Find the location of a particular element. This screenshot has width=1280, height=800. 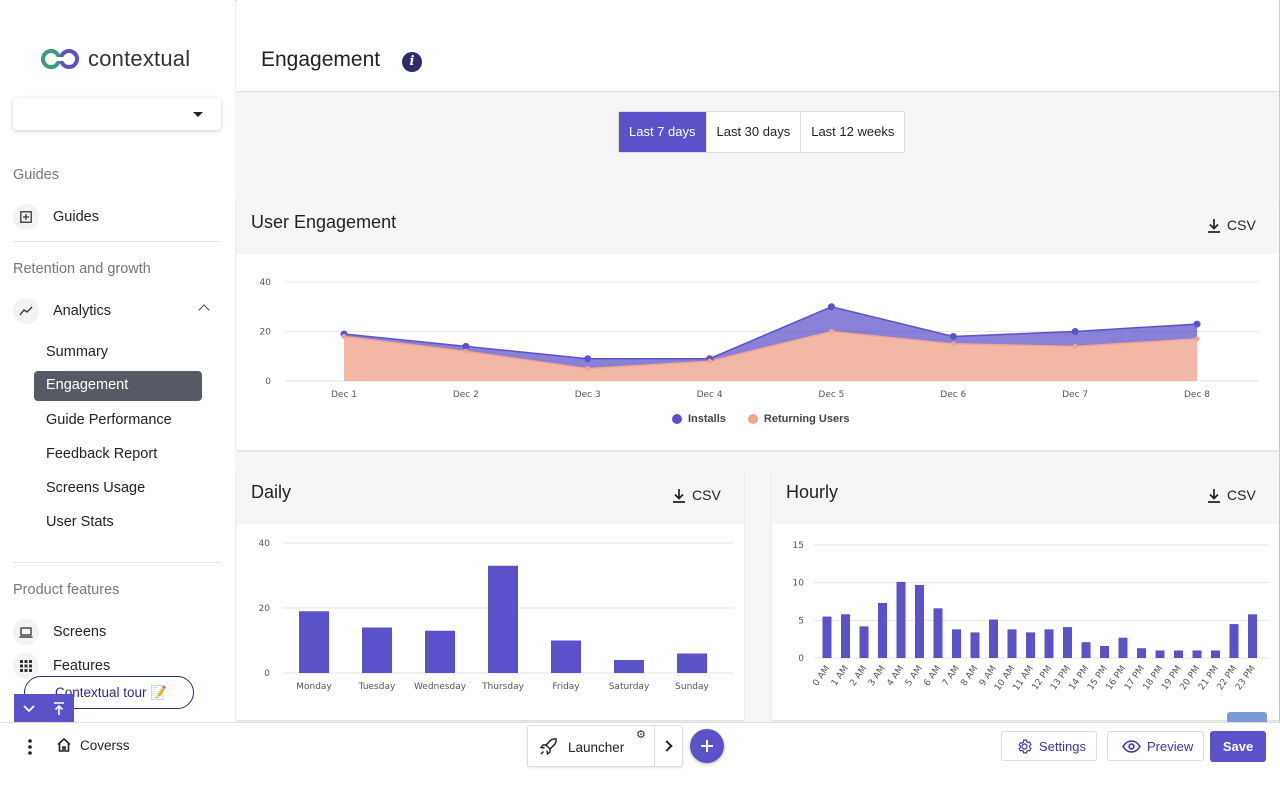

legend-item-installs: Installs is located at coordinates (699, 419).